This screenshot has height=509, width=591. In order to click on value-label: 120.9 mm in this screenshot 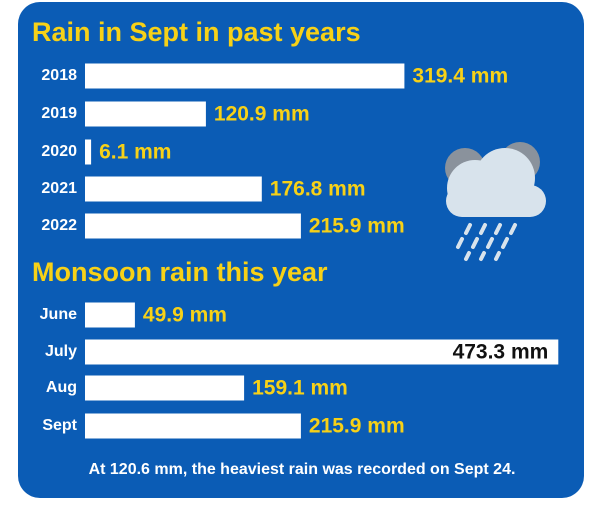, I will do `click(262, 114)`.